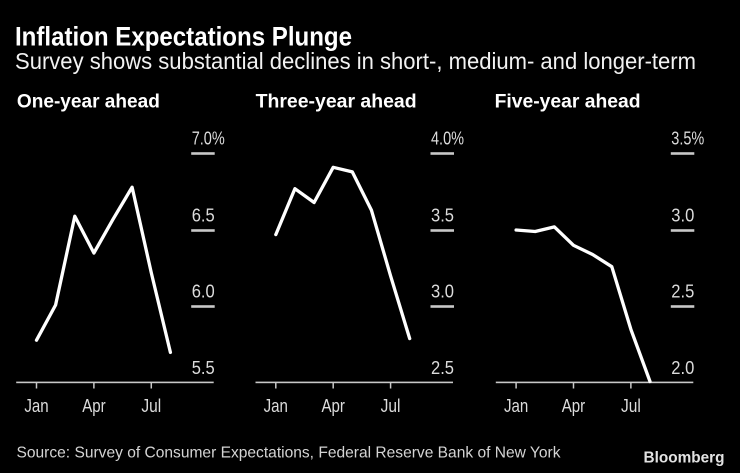 This screenshot has width=740, height=473. Describe the element at coordinates (684, 458) in the screenshot. I see `svg-text: Bloomberg` at that location.